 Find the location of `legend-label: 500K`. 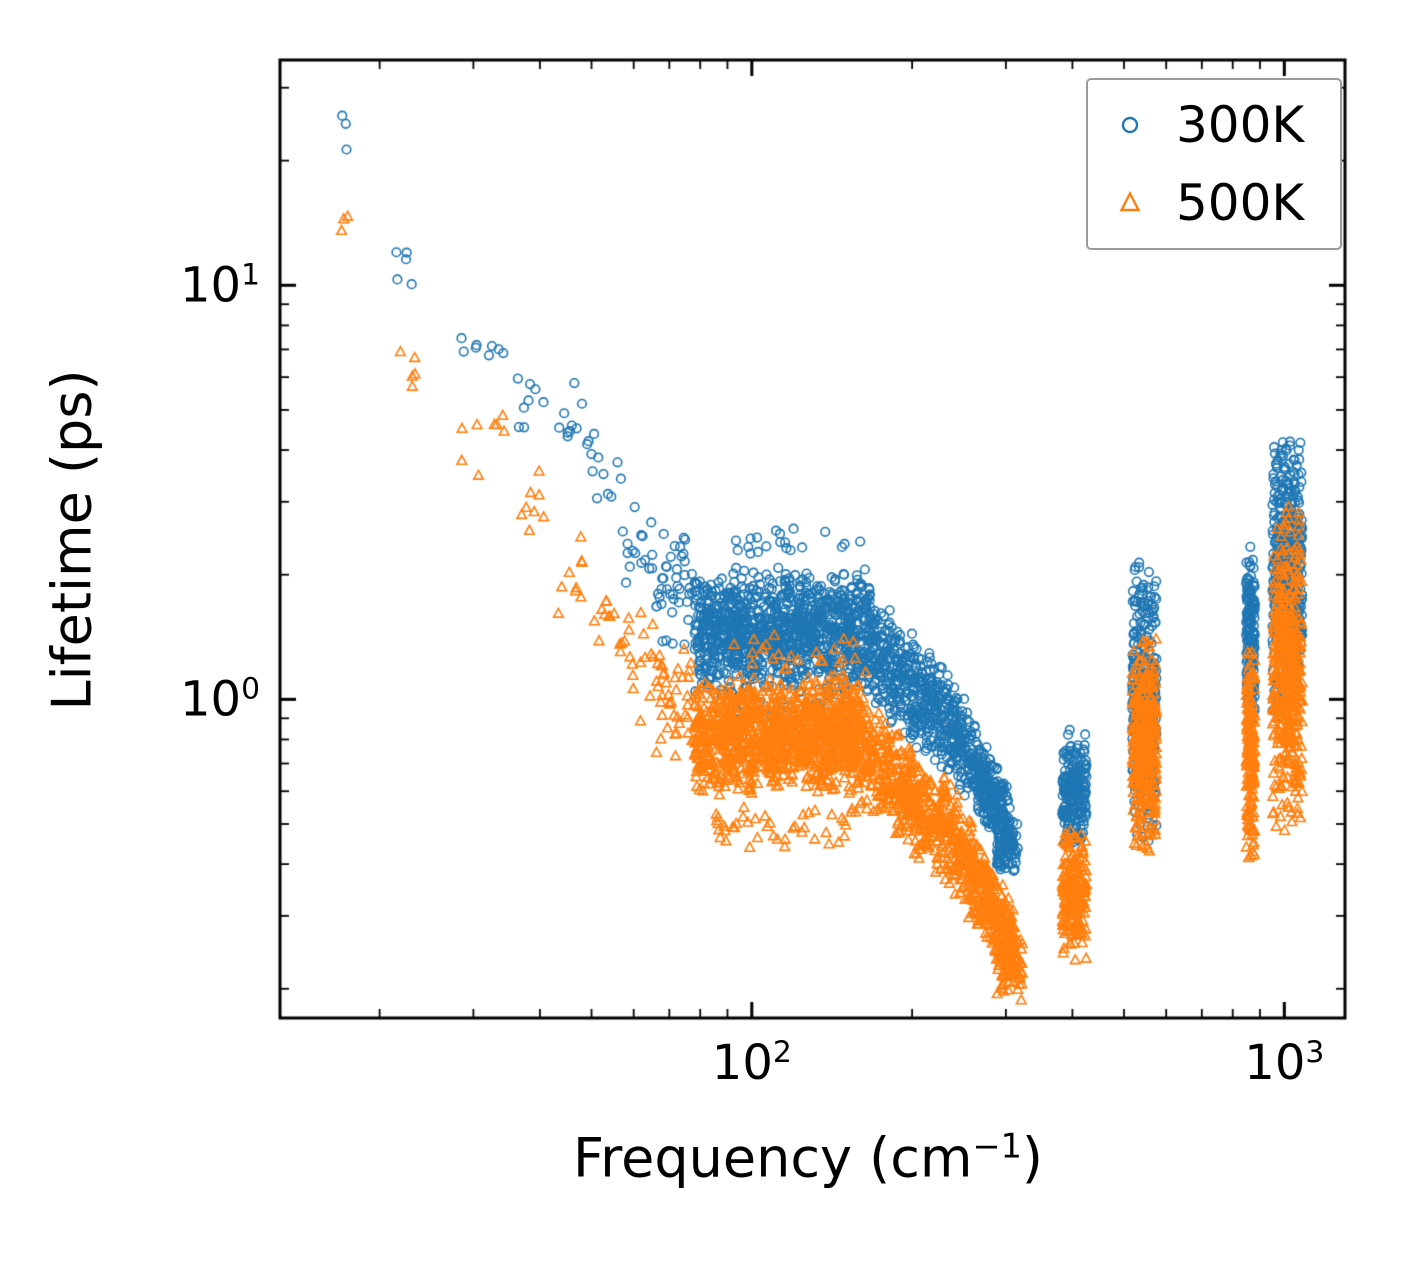

legend-label: 500K is located at coordinates (1240, 203).